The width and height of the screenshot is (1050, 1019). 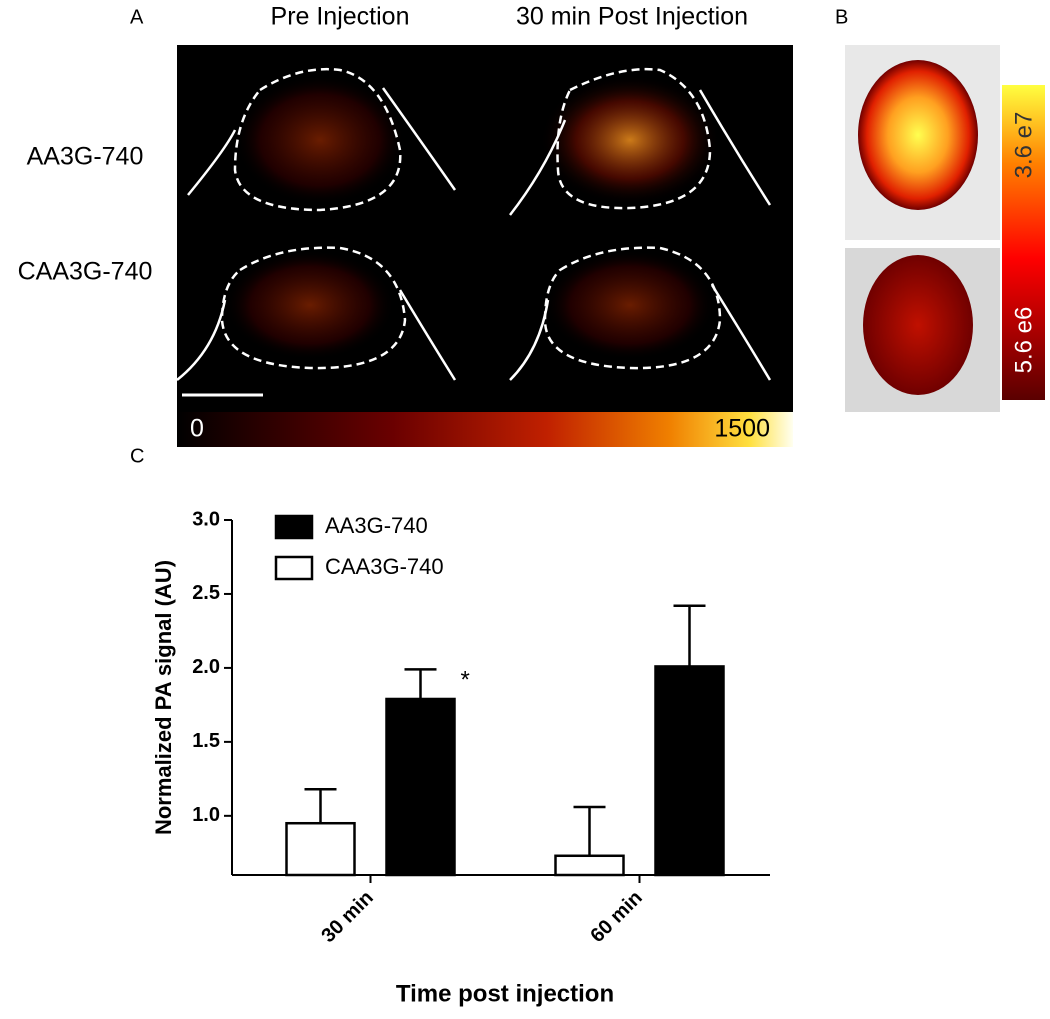 What do you see at coordinates (384, 566) in the screenshot?
I see `legend-label: CAA3G-740` at bounding box center [384, 566].